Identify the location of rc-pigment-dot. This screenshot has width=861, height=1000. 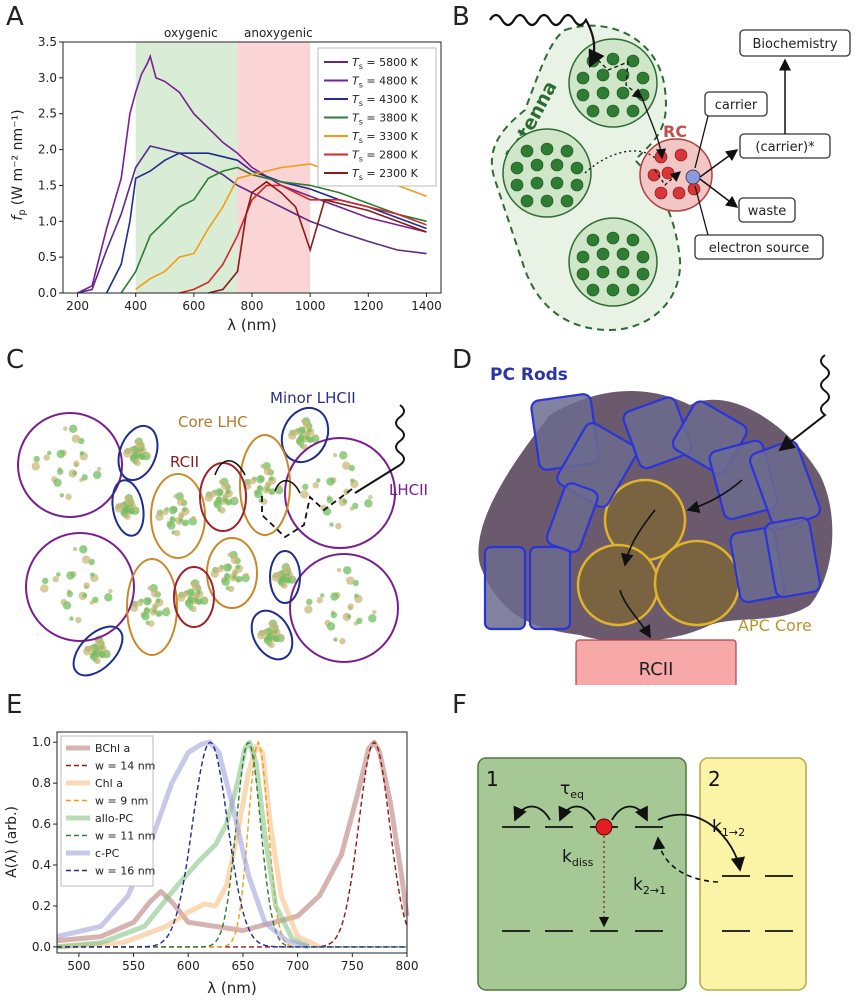
(694, 189).